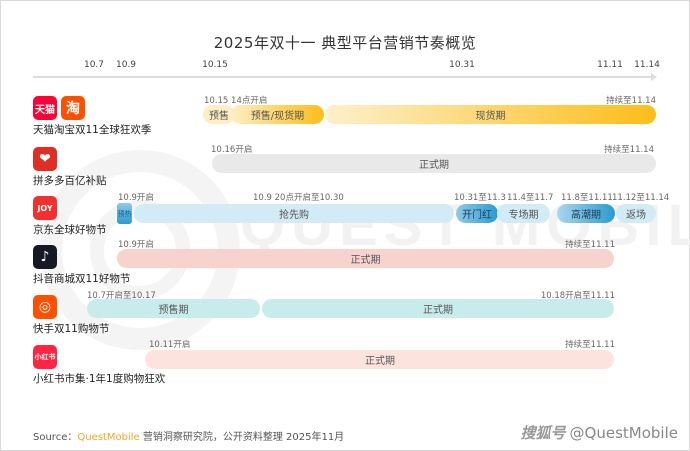 The image size is (690, 451). I want to click on platform-tmall-taobao: 天猫 淘 天猫淘宝双11全球狂欢季, so click(92, 116).